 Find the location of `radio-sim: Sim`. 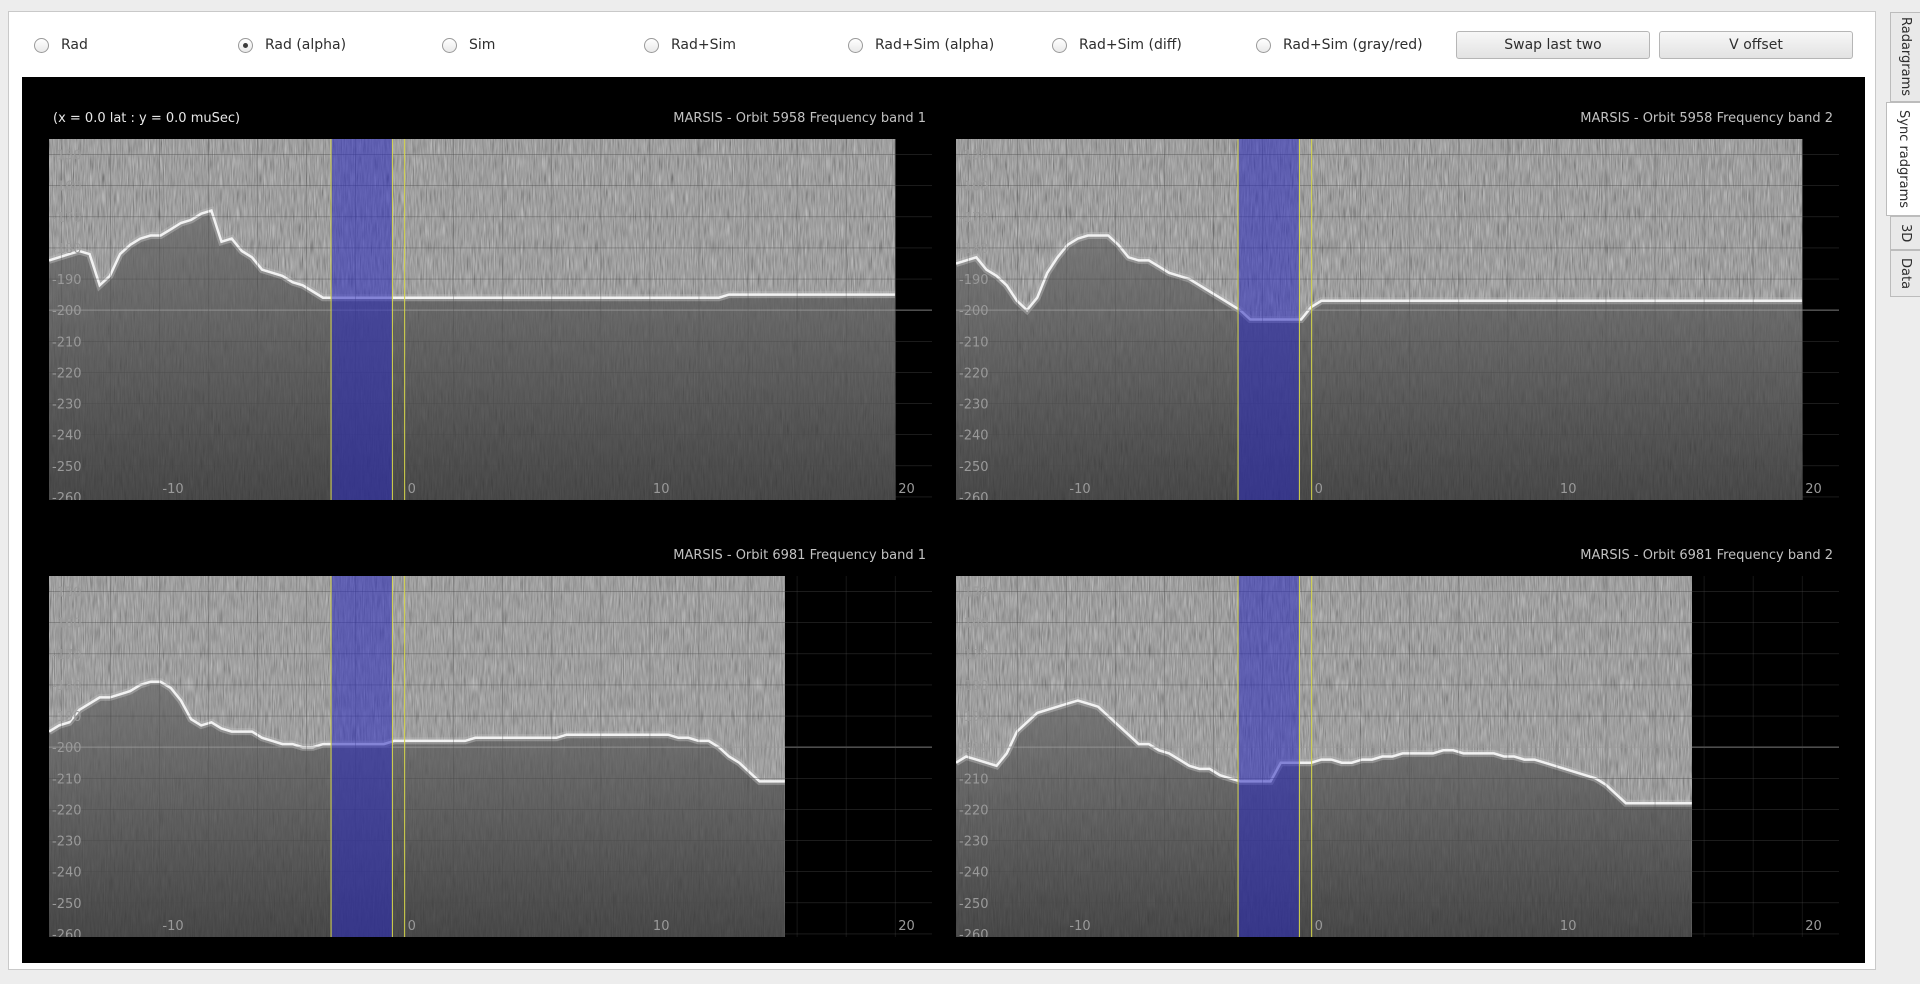

radio-sim: Sim is located at coordinates (468, 45).